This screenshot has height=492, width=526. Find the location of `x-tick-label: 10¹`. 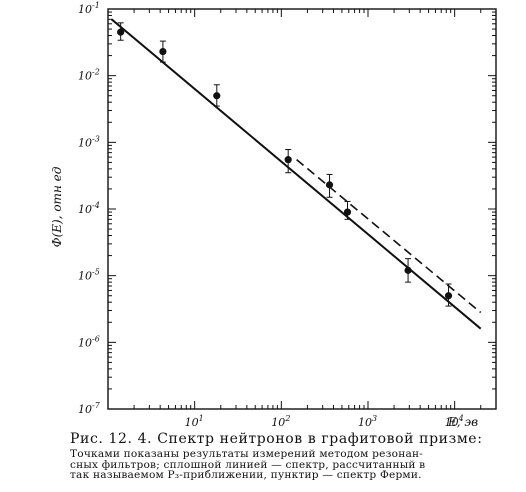

x-tick-label: 10¹ is located at coordinates (194, 421).